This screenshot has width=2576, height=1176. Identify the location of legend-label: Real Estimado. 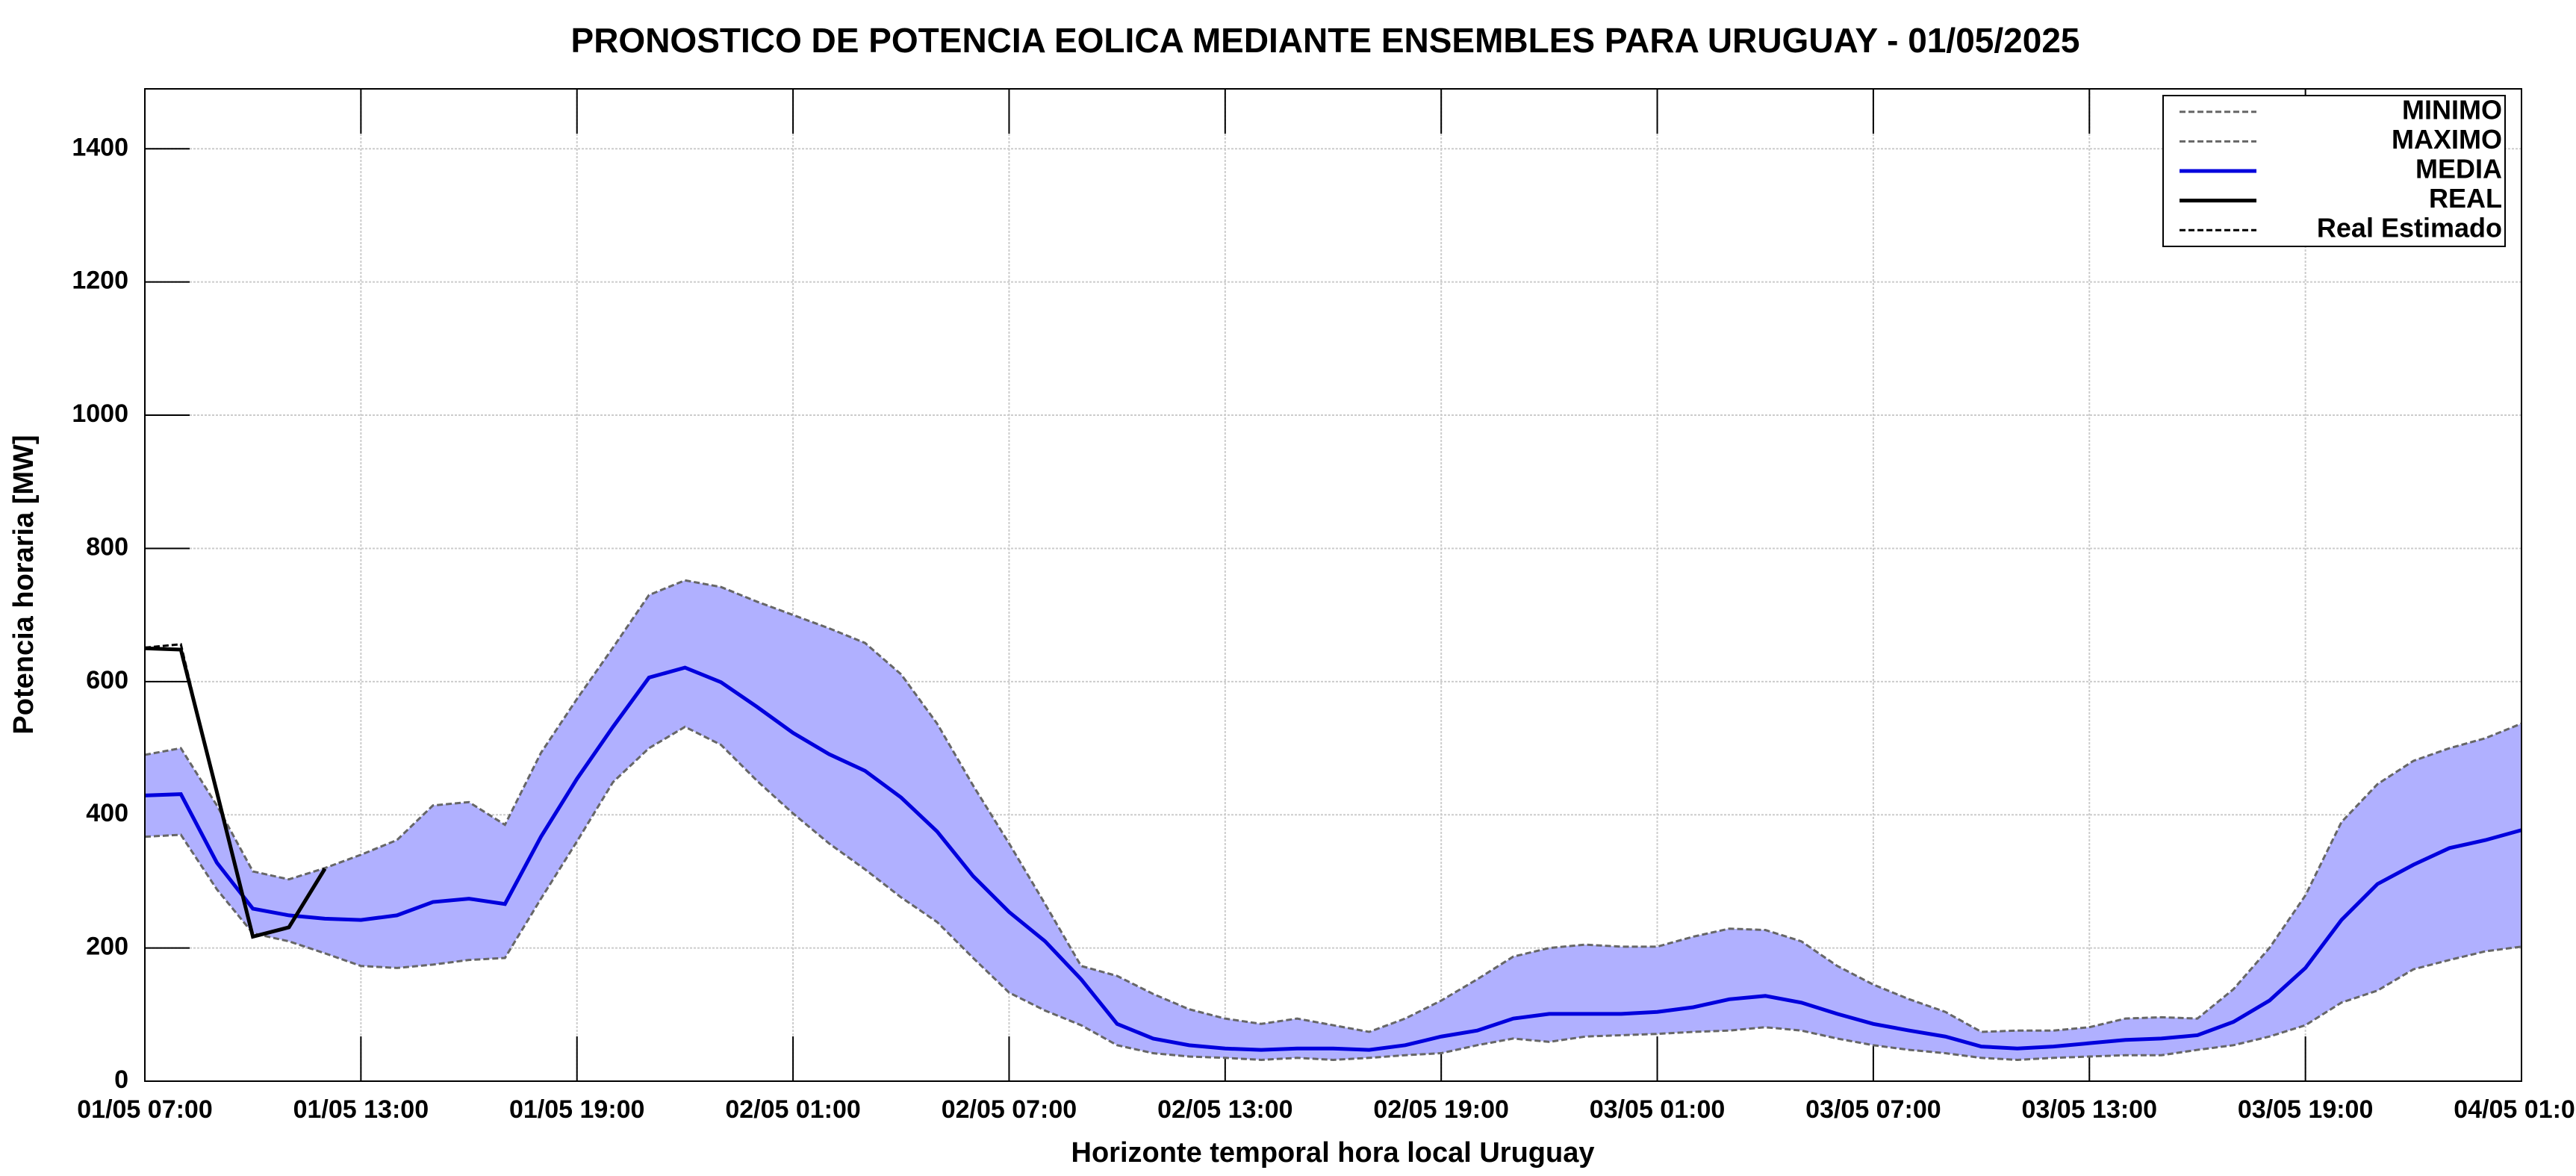
(2409, 228).